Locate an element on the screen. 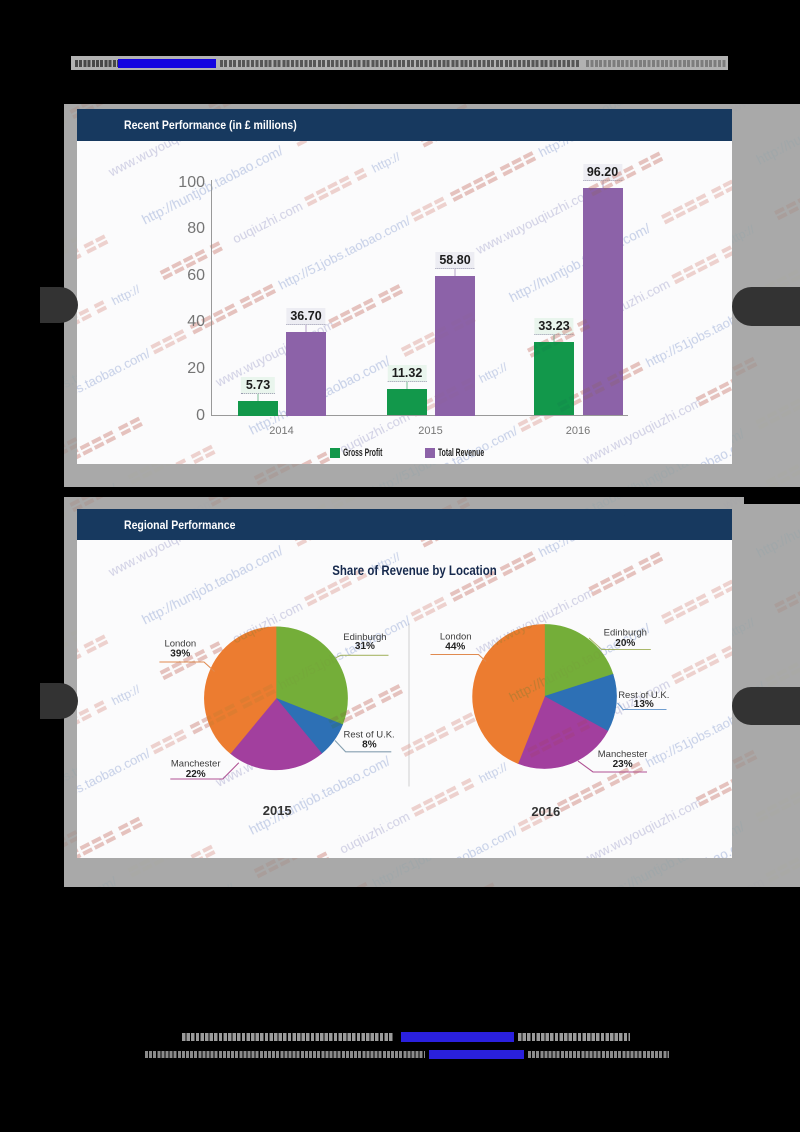 Image resolution: width=800 pixels, height=1132 pixels. svg-text: Manchester is located at coordinates (196, 763).